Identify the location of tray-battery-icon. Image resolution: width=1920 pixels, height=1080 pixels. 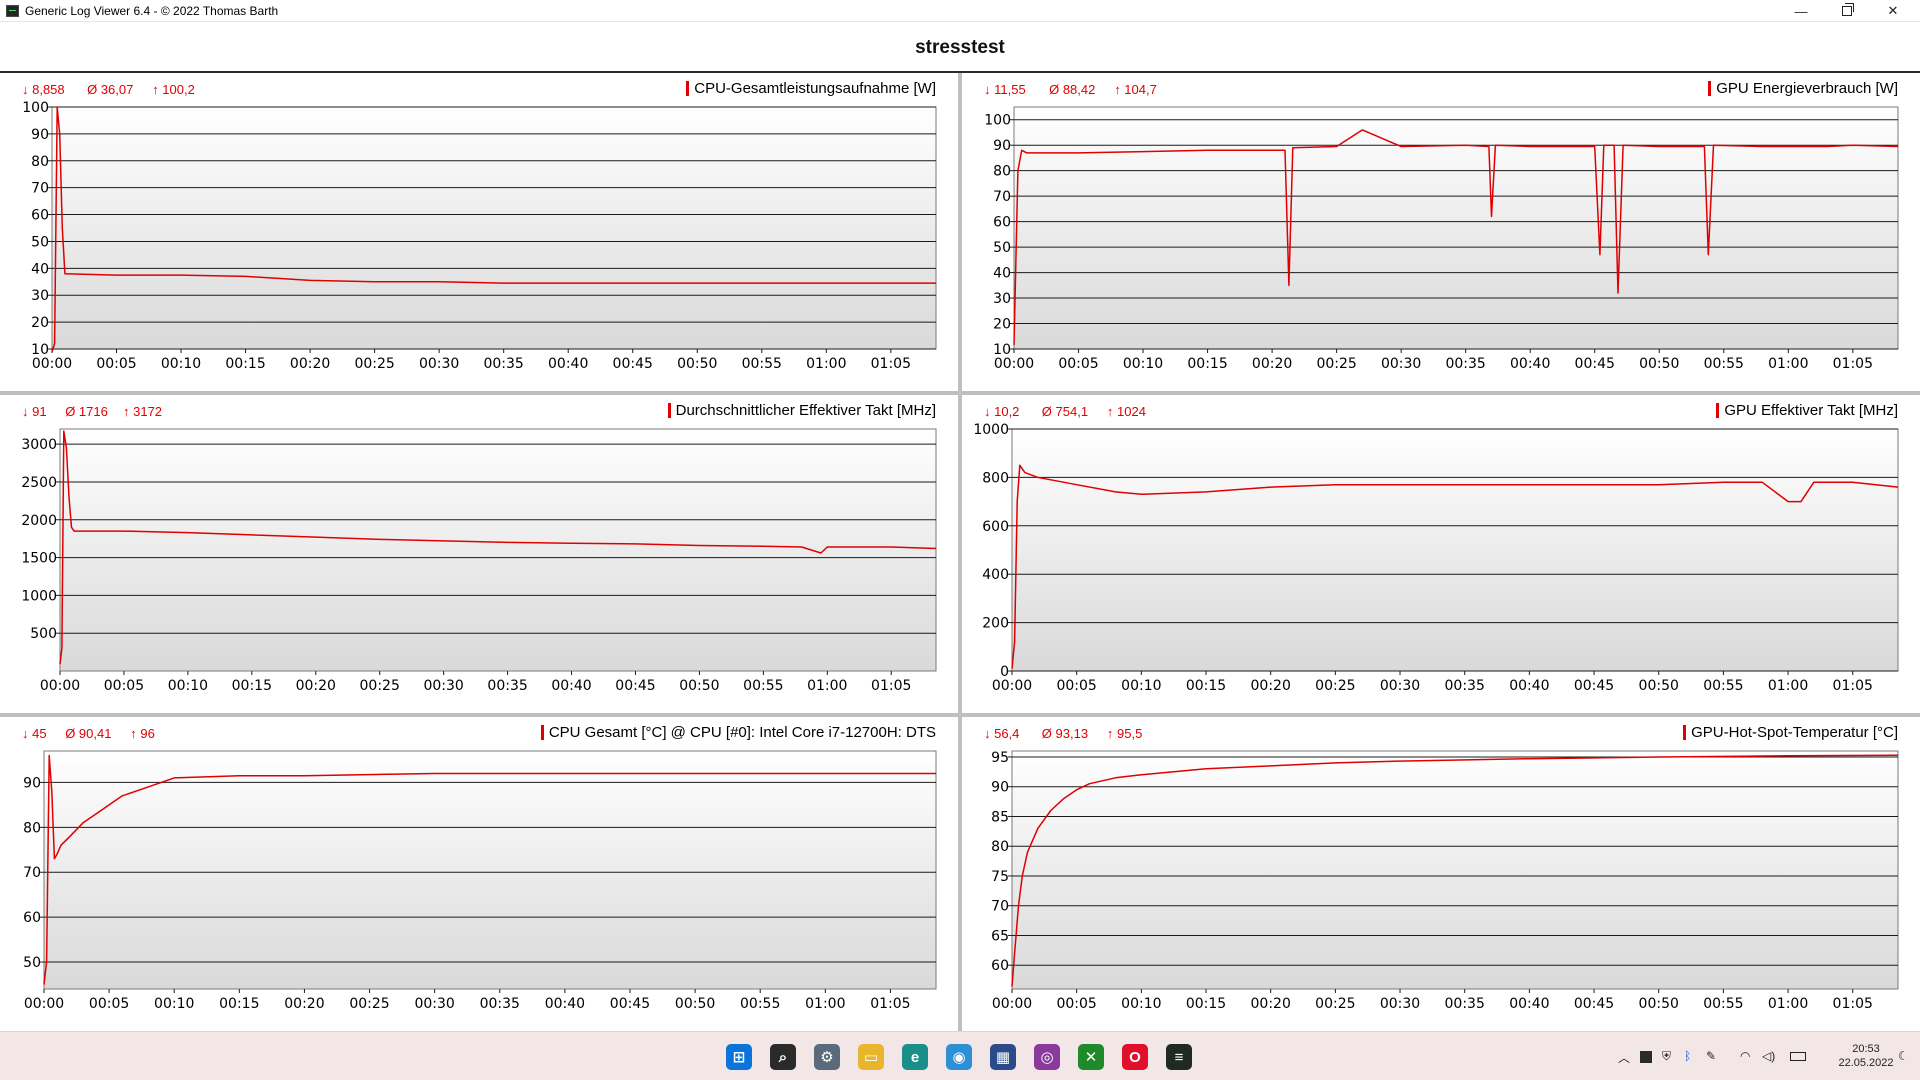
(1798, 1056).